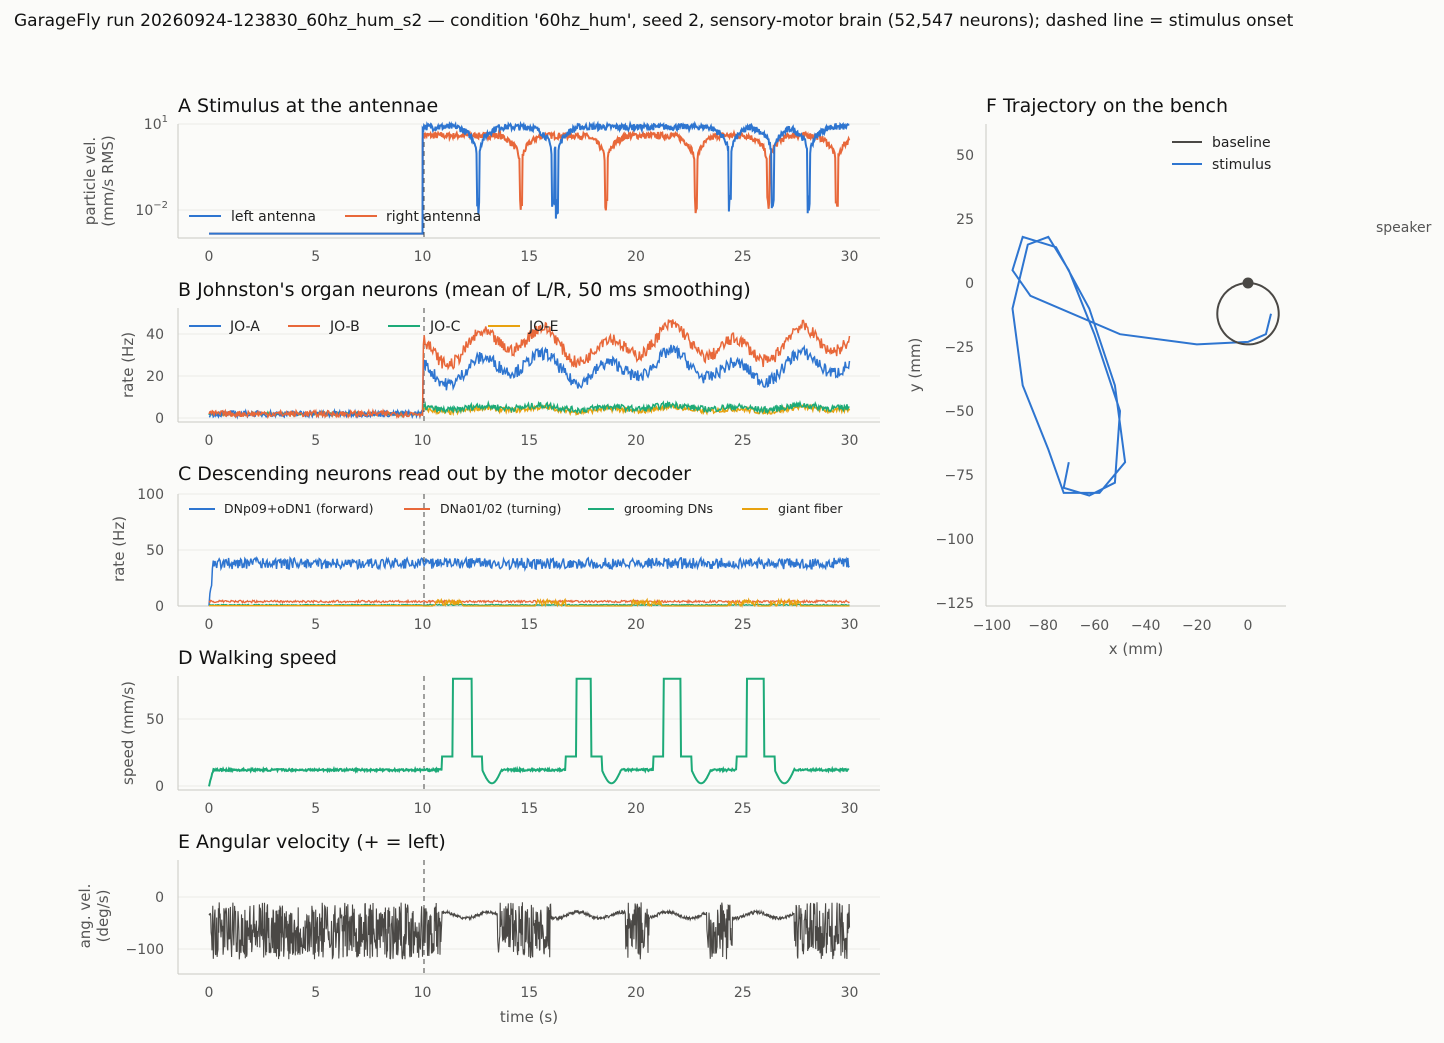  What do you see at coordinates (915, 365) in the screenshot?
I see `y-label-f: y (mm)` at bounding box center [915, 365].